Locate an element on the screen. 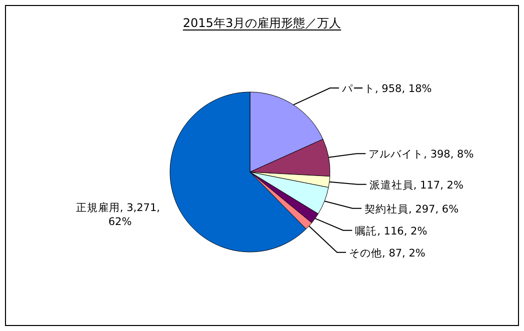  slice-label: 正規雇用, 3,271, 62% is located at coordinates (118, 214).